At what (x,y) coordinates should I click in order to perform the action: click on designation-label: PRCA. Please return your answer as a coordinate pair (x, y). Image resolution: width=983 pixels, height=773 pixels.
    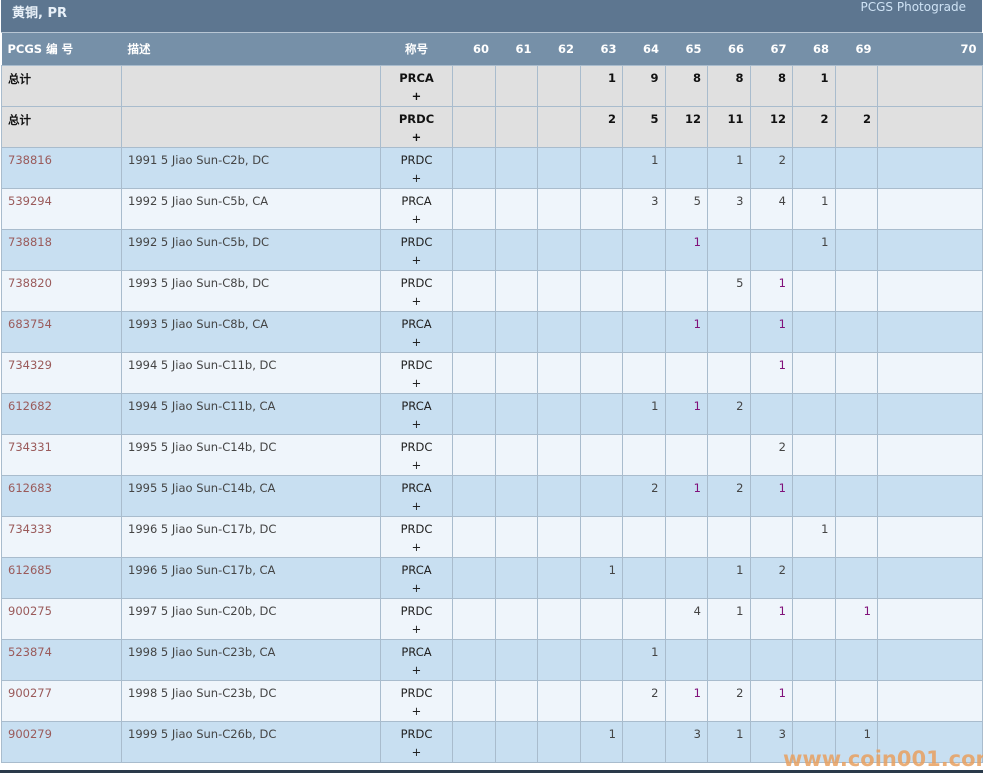
    Looking at the image, I should click on (416, 488).